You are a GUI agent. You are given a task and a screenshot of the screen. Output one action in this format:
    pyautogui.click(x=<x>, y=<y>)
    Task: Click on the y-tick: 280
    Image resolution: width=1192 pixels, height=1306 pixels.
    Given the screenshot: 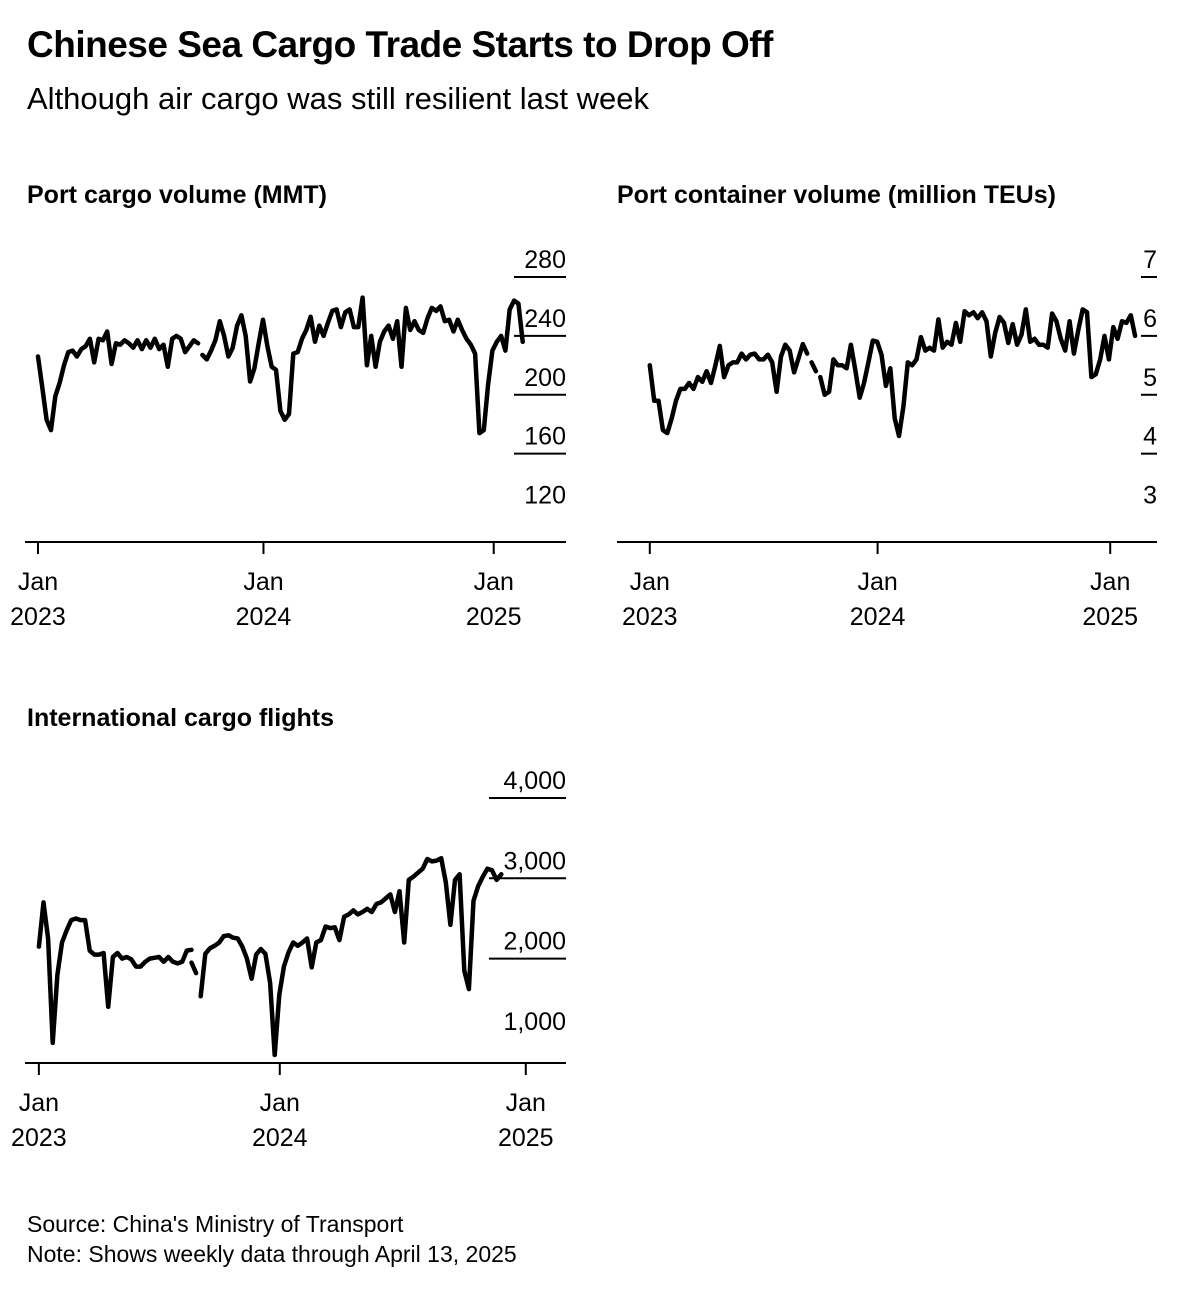 What is the action you would take?
    pyautogui.click(x=540, y=262)
    